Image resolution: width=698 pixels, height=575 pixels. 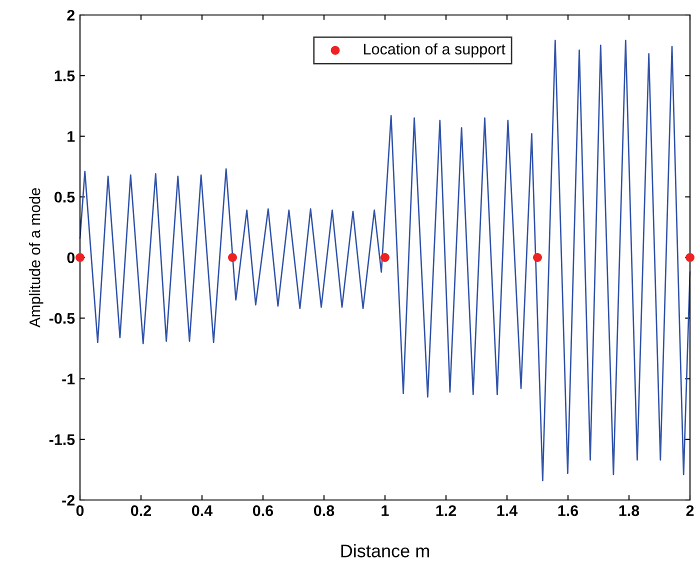 What do you see at coordinates (385, 551) in the screenshot?
I see `x-axis-title: Distance m` at bounding box center [385, 551].